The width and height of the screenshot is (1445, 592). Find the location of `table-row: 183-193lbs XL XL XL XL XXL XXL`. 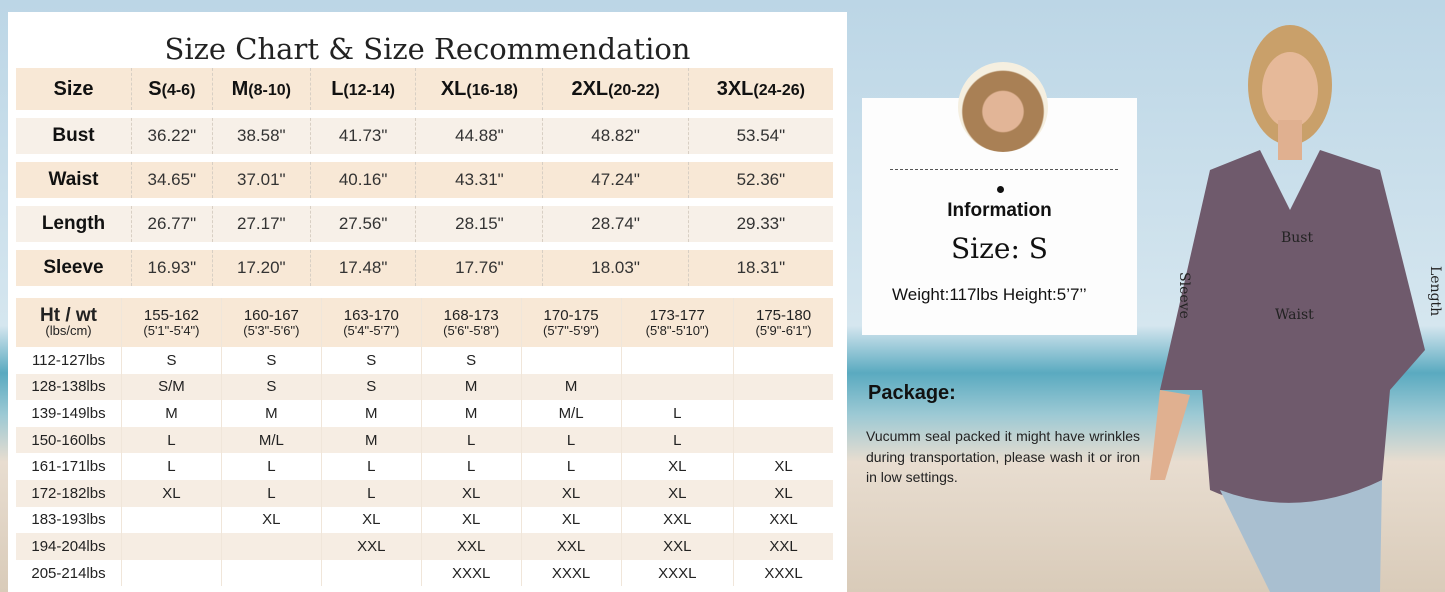

table-row: 183-193lbs XL XL XL XL XXL XXL is located at coordinates (424, 520).